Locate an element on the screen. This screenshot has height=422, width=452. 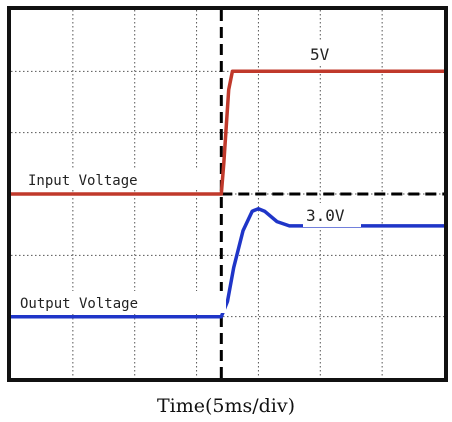
output-label-bg is located at coordinates (121, 302).